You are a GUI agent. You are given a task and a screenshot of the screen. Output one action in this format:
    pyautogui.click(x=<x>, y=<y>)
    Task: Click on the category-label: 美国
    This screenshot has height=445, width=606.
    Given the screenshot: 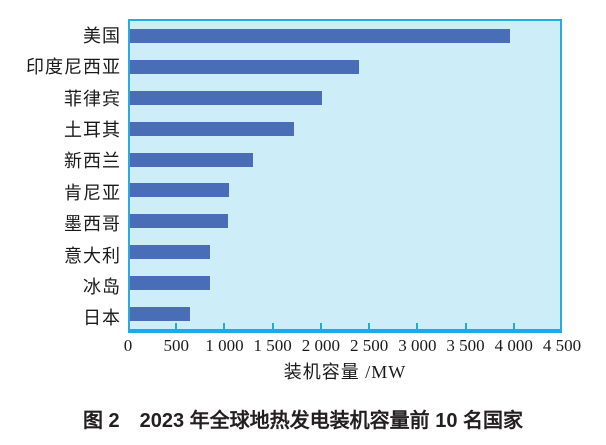 What is the action you would take?
    pyautogui.click(x=102, y=35)
    